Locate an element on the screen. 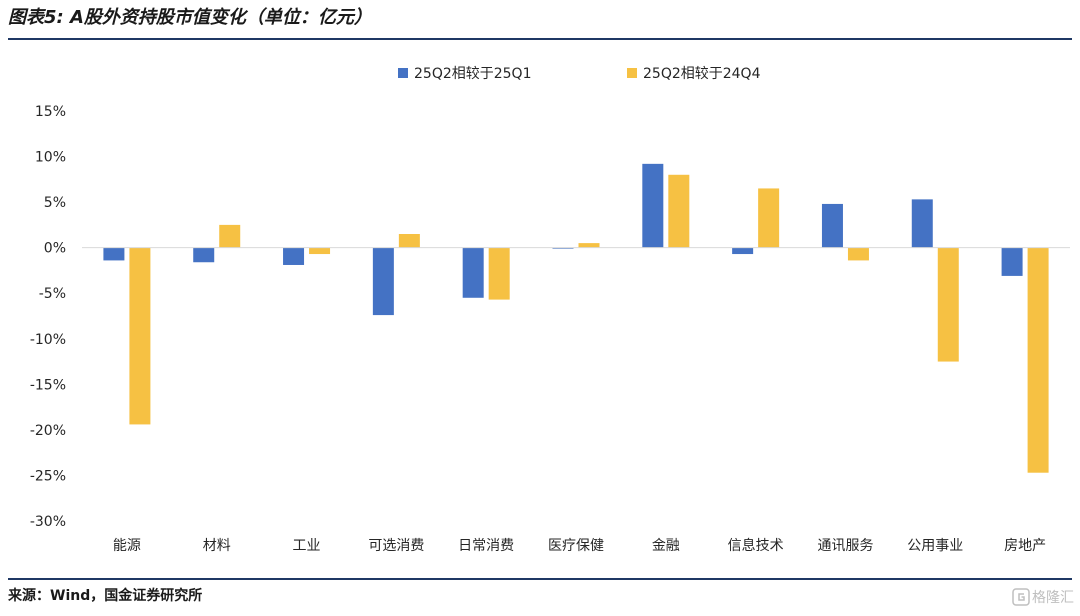 This screenshot has width=1080, height=616. title-divider is located at coordinates (540, 39).